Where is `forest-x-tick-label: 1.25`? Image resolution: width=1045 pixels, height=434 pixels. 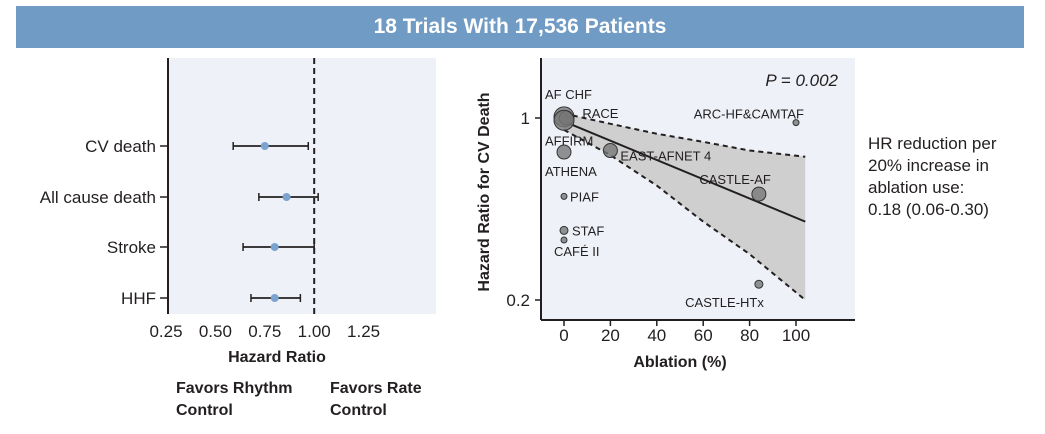 forest-x-tick-label: 1.25 is located at coordinates (363, 331).